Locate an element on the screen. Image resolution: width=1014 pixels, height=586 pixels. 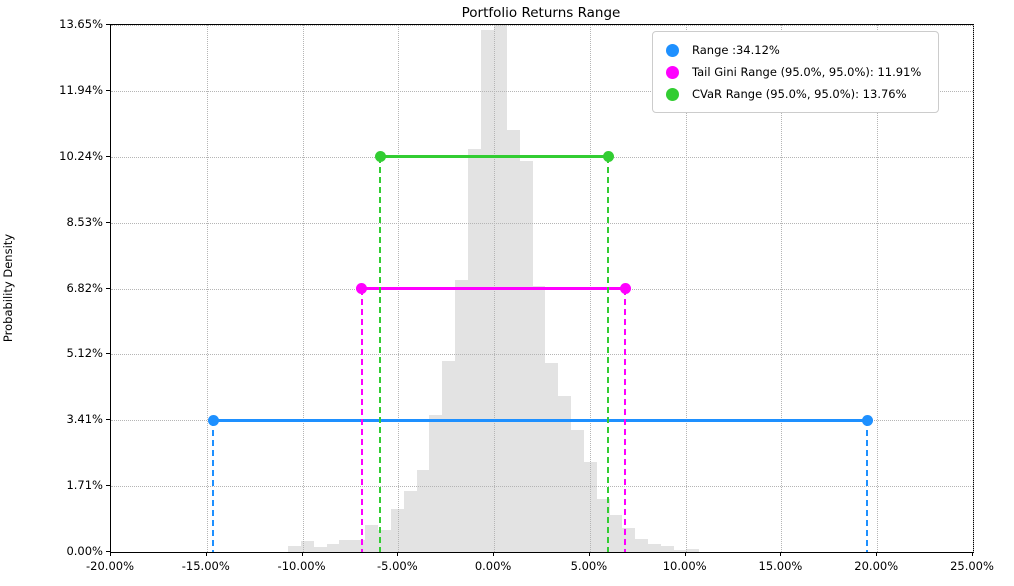
y-tick-label: 10.24% is located at coordinates (81, 155).